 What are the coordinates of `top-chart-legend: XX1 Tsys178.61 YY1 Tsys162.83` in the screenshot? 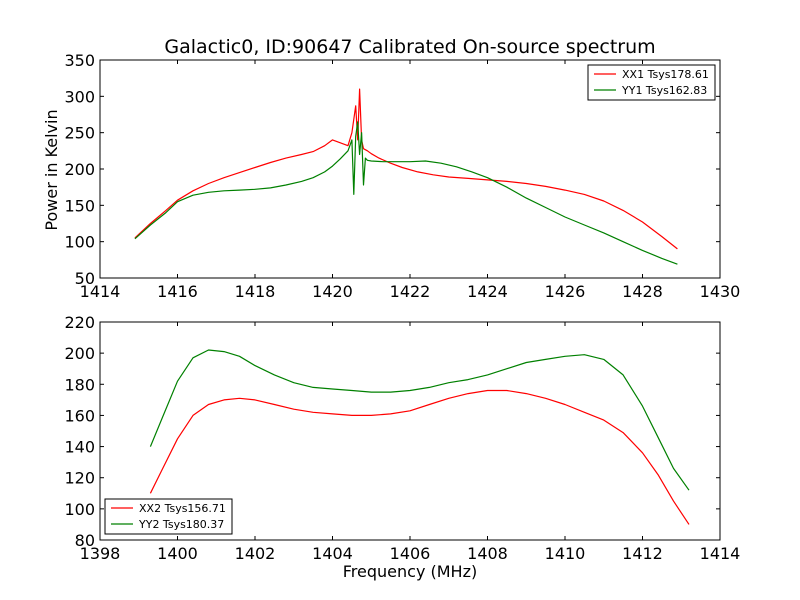 It's located at (651, 82).